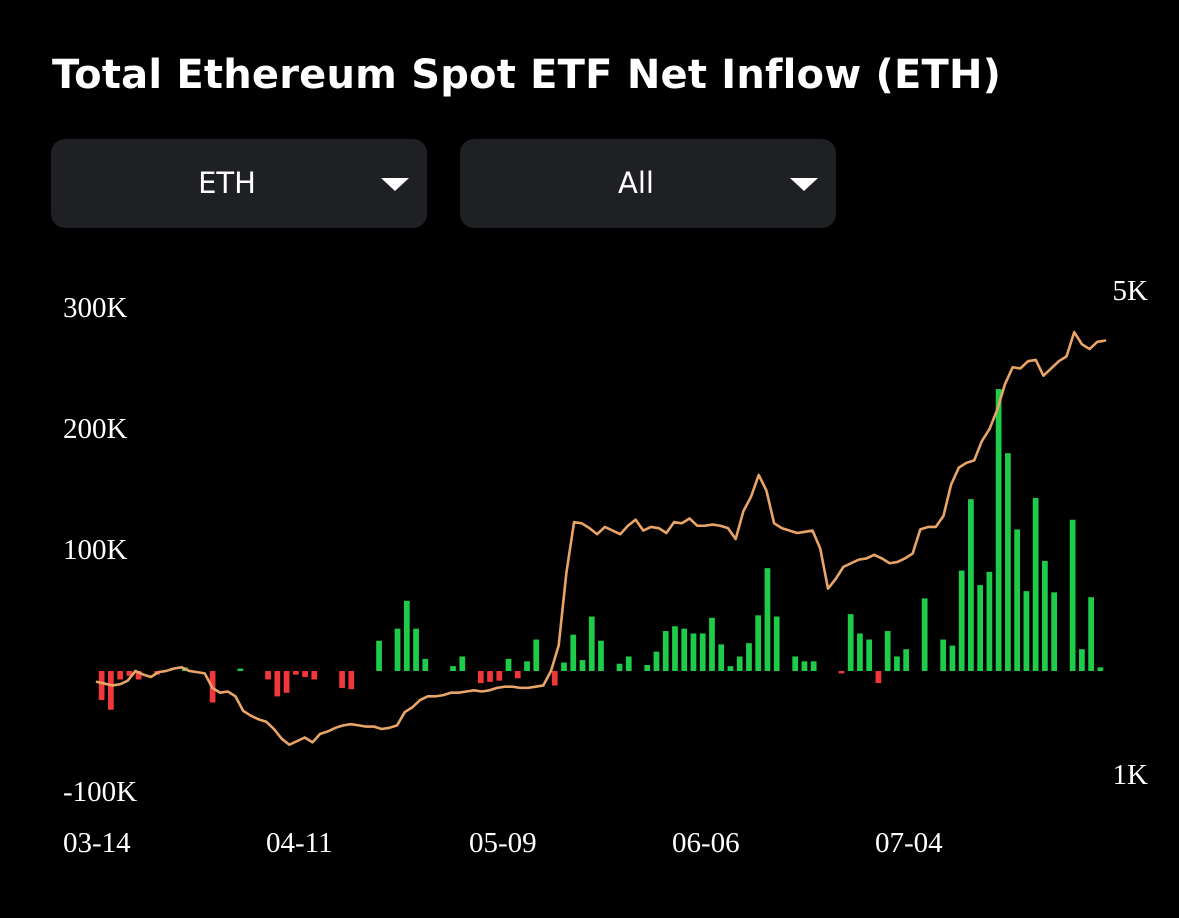 The height and width of the screenshot is (918, 1179). What do you see at coordinates (909, 843) in the screenshot?
I see `x-axis-tick-label: 07-04` at bounding box center [909, 843].